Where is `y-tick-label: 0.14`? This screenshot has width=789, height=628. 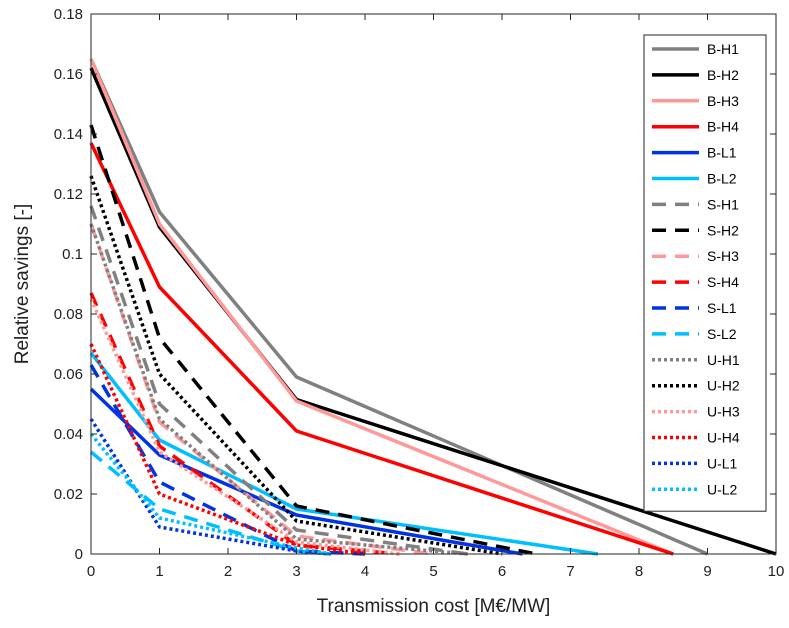 y-tick-label: 0.14 is located at coordinates (68, 134).